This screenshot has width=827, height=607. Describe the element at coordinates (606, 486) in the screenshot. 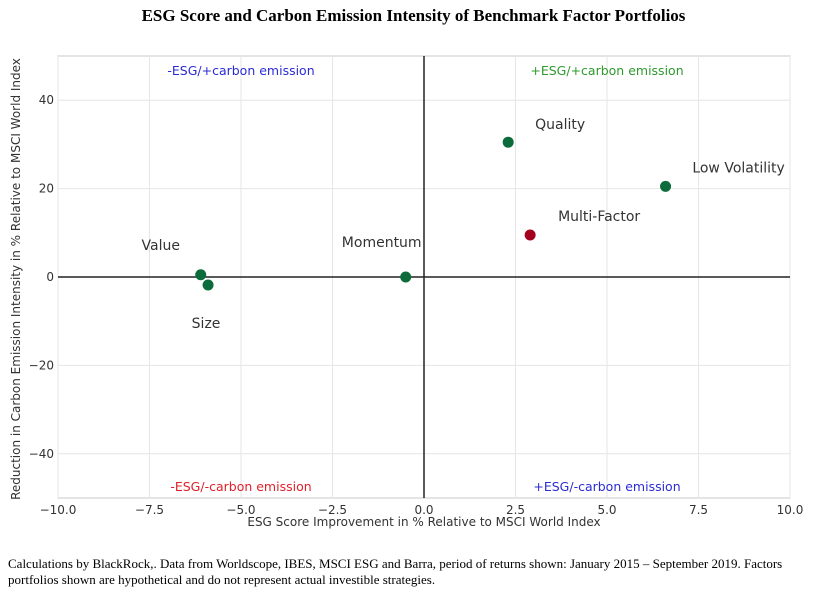

I see `quadrant-label-bottom-right: +ESG/-carbon emission` at that location.